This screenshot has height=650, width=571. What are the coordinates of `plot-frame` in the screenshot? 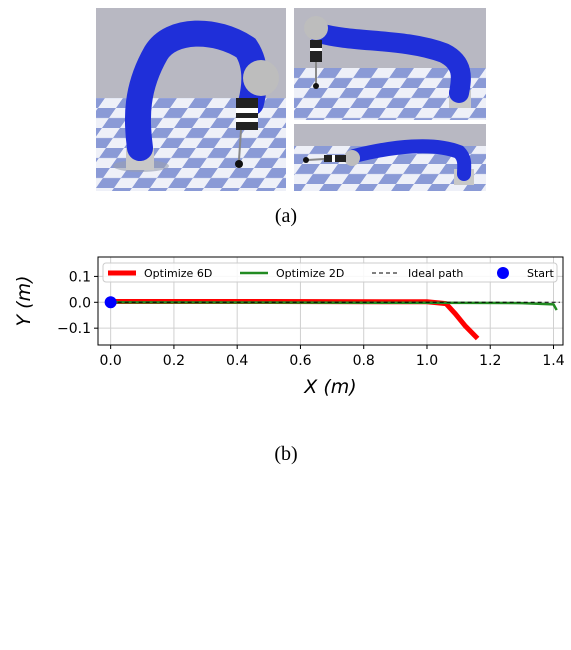 It's located at (330, 301).